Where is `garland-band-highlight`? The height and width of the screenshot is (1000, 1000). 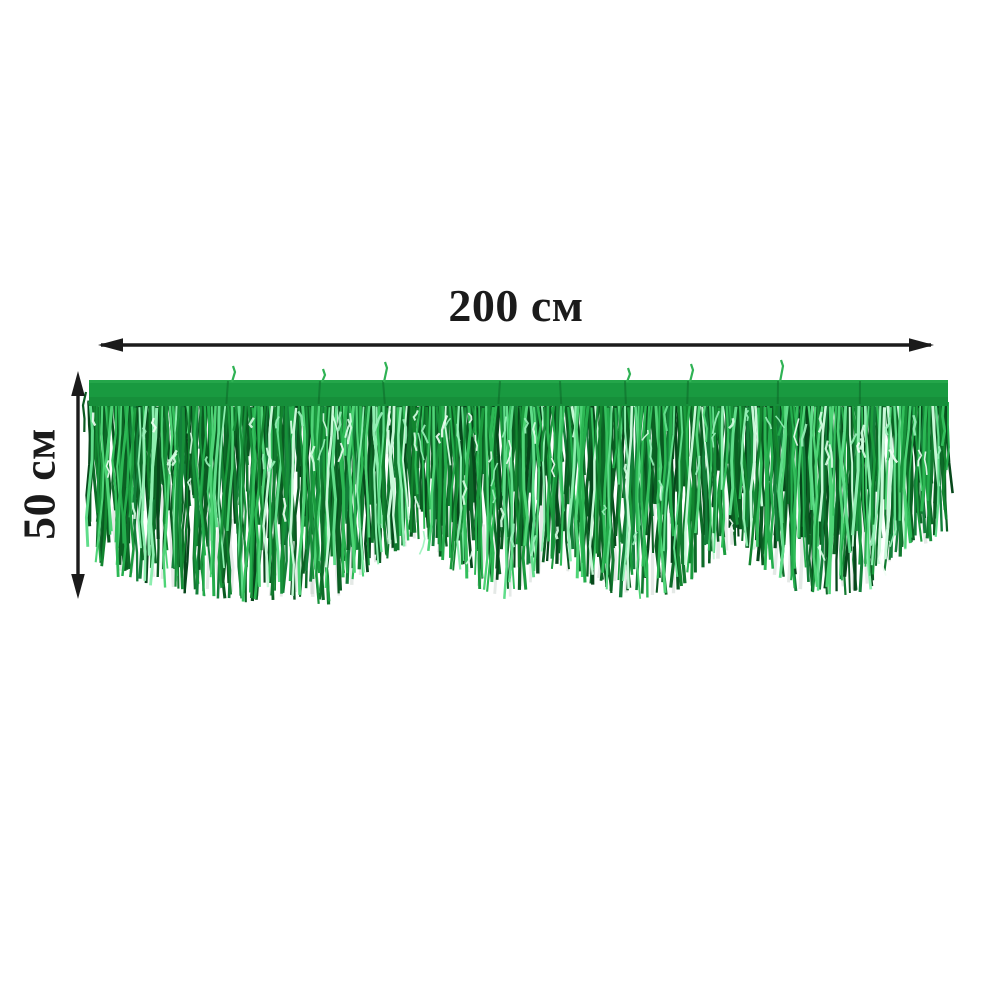
garland-band-highlight is located at coordinates (518, 381).